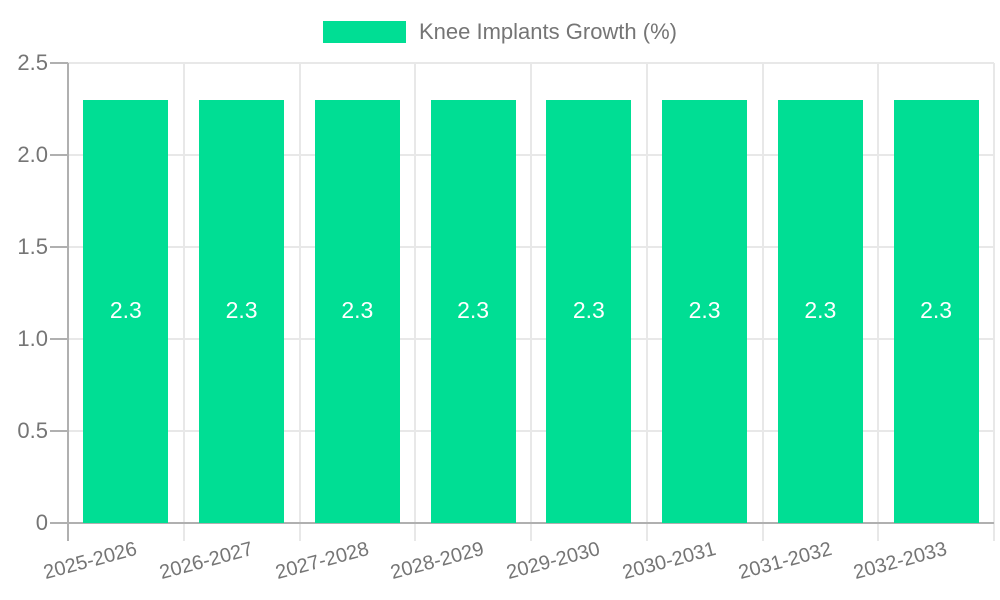 This screenshot has height=600, width=1000. I want to click on x-axis-tick-label: 2031-2032, so click(785, 561).